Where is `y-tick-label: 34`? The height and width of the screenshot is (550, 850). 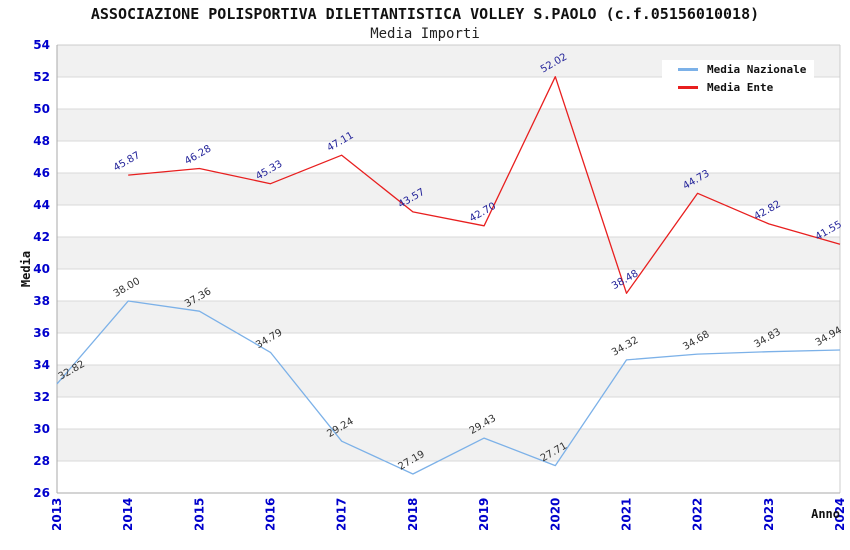 y-tick-label: 34 is located at coordinates (41, 365).